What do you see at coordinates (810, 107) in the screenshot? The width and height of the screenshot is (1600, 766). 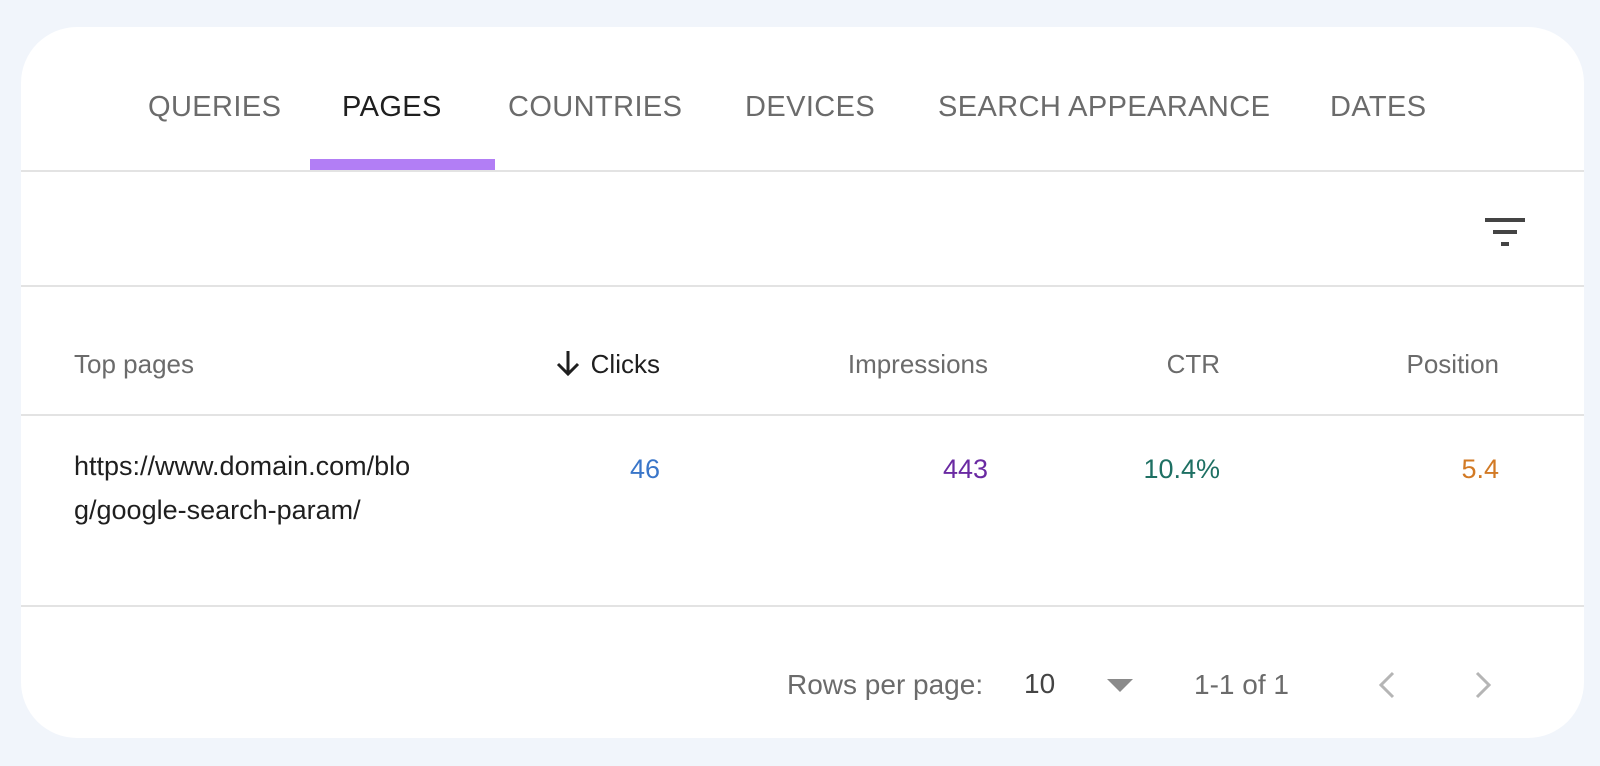 I see `tab-devices: DEVICES` at bounding box center [810, 107].